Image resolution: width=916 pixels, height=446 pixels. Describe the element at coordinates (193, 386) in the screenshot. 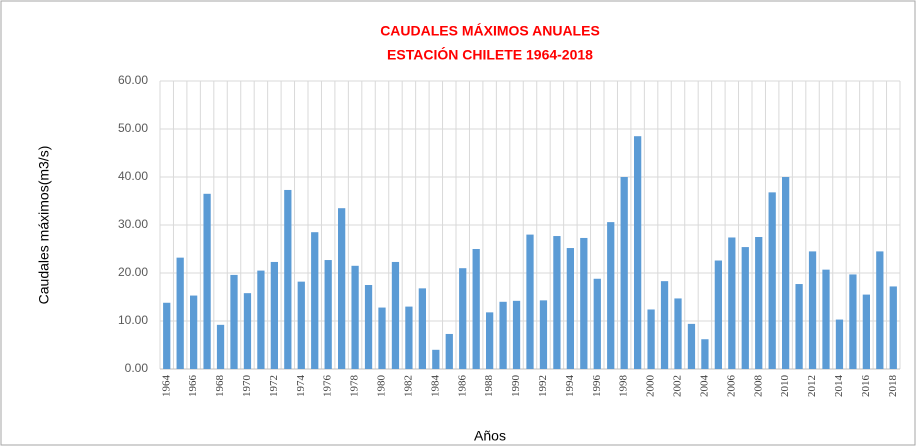

I see `x-tick-label: 1966` at that location.